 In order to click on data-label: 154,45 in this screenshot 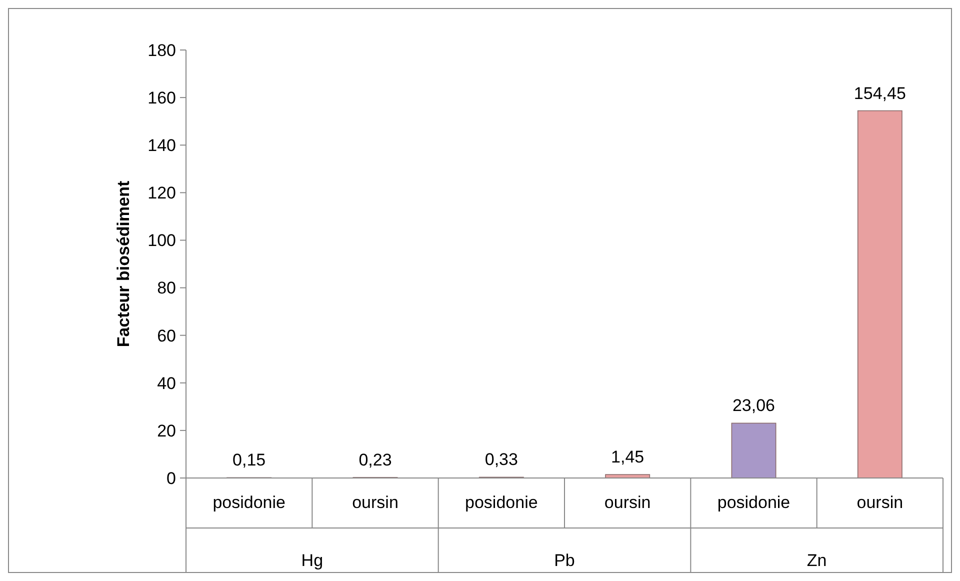, I will do `click(880, 93)`.